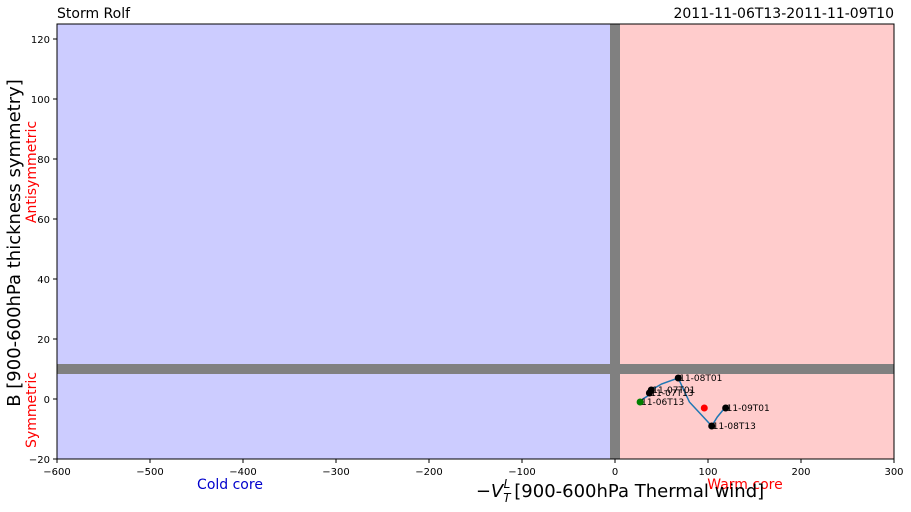 The image size is (911, 512). Describe the element at coordinates (230, 485) in the screenshot. I see `cold-core-label: Cold core` at that location.